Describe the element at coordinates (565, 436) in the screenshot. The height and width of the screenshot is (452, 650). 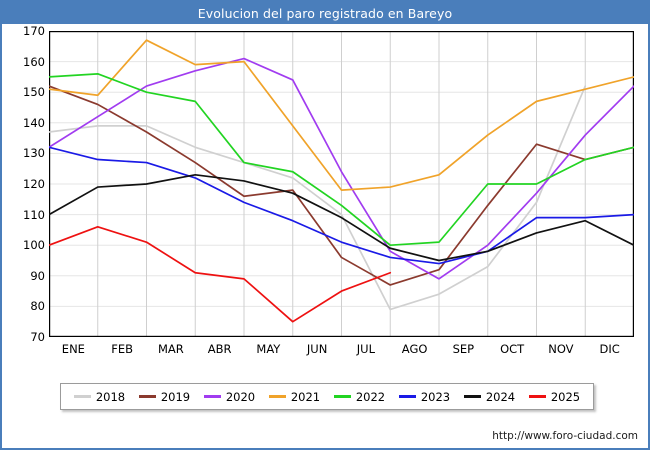
I see `source-url: http://www.foro-ciudad.com` at that location.